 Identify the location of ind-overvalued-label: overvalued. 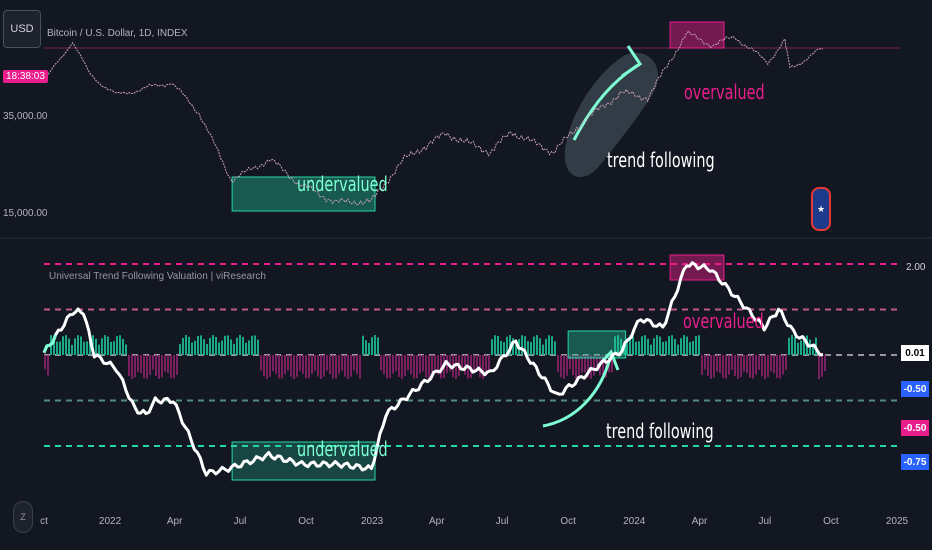
(723, 321).